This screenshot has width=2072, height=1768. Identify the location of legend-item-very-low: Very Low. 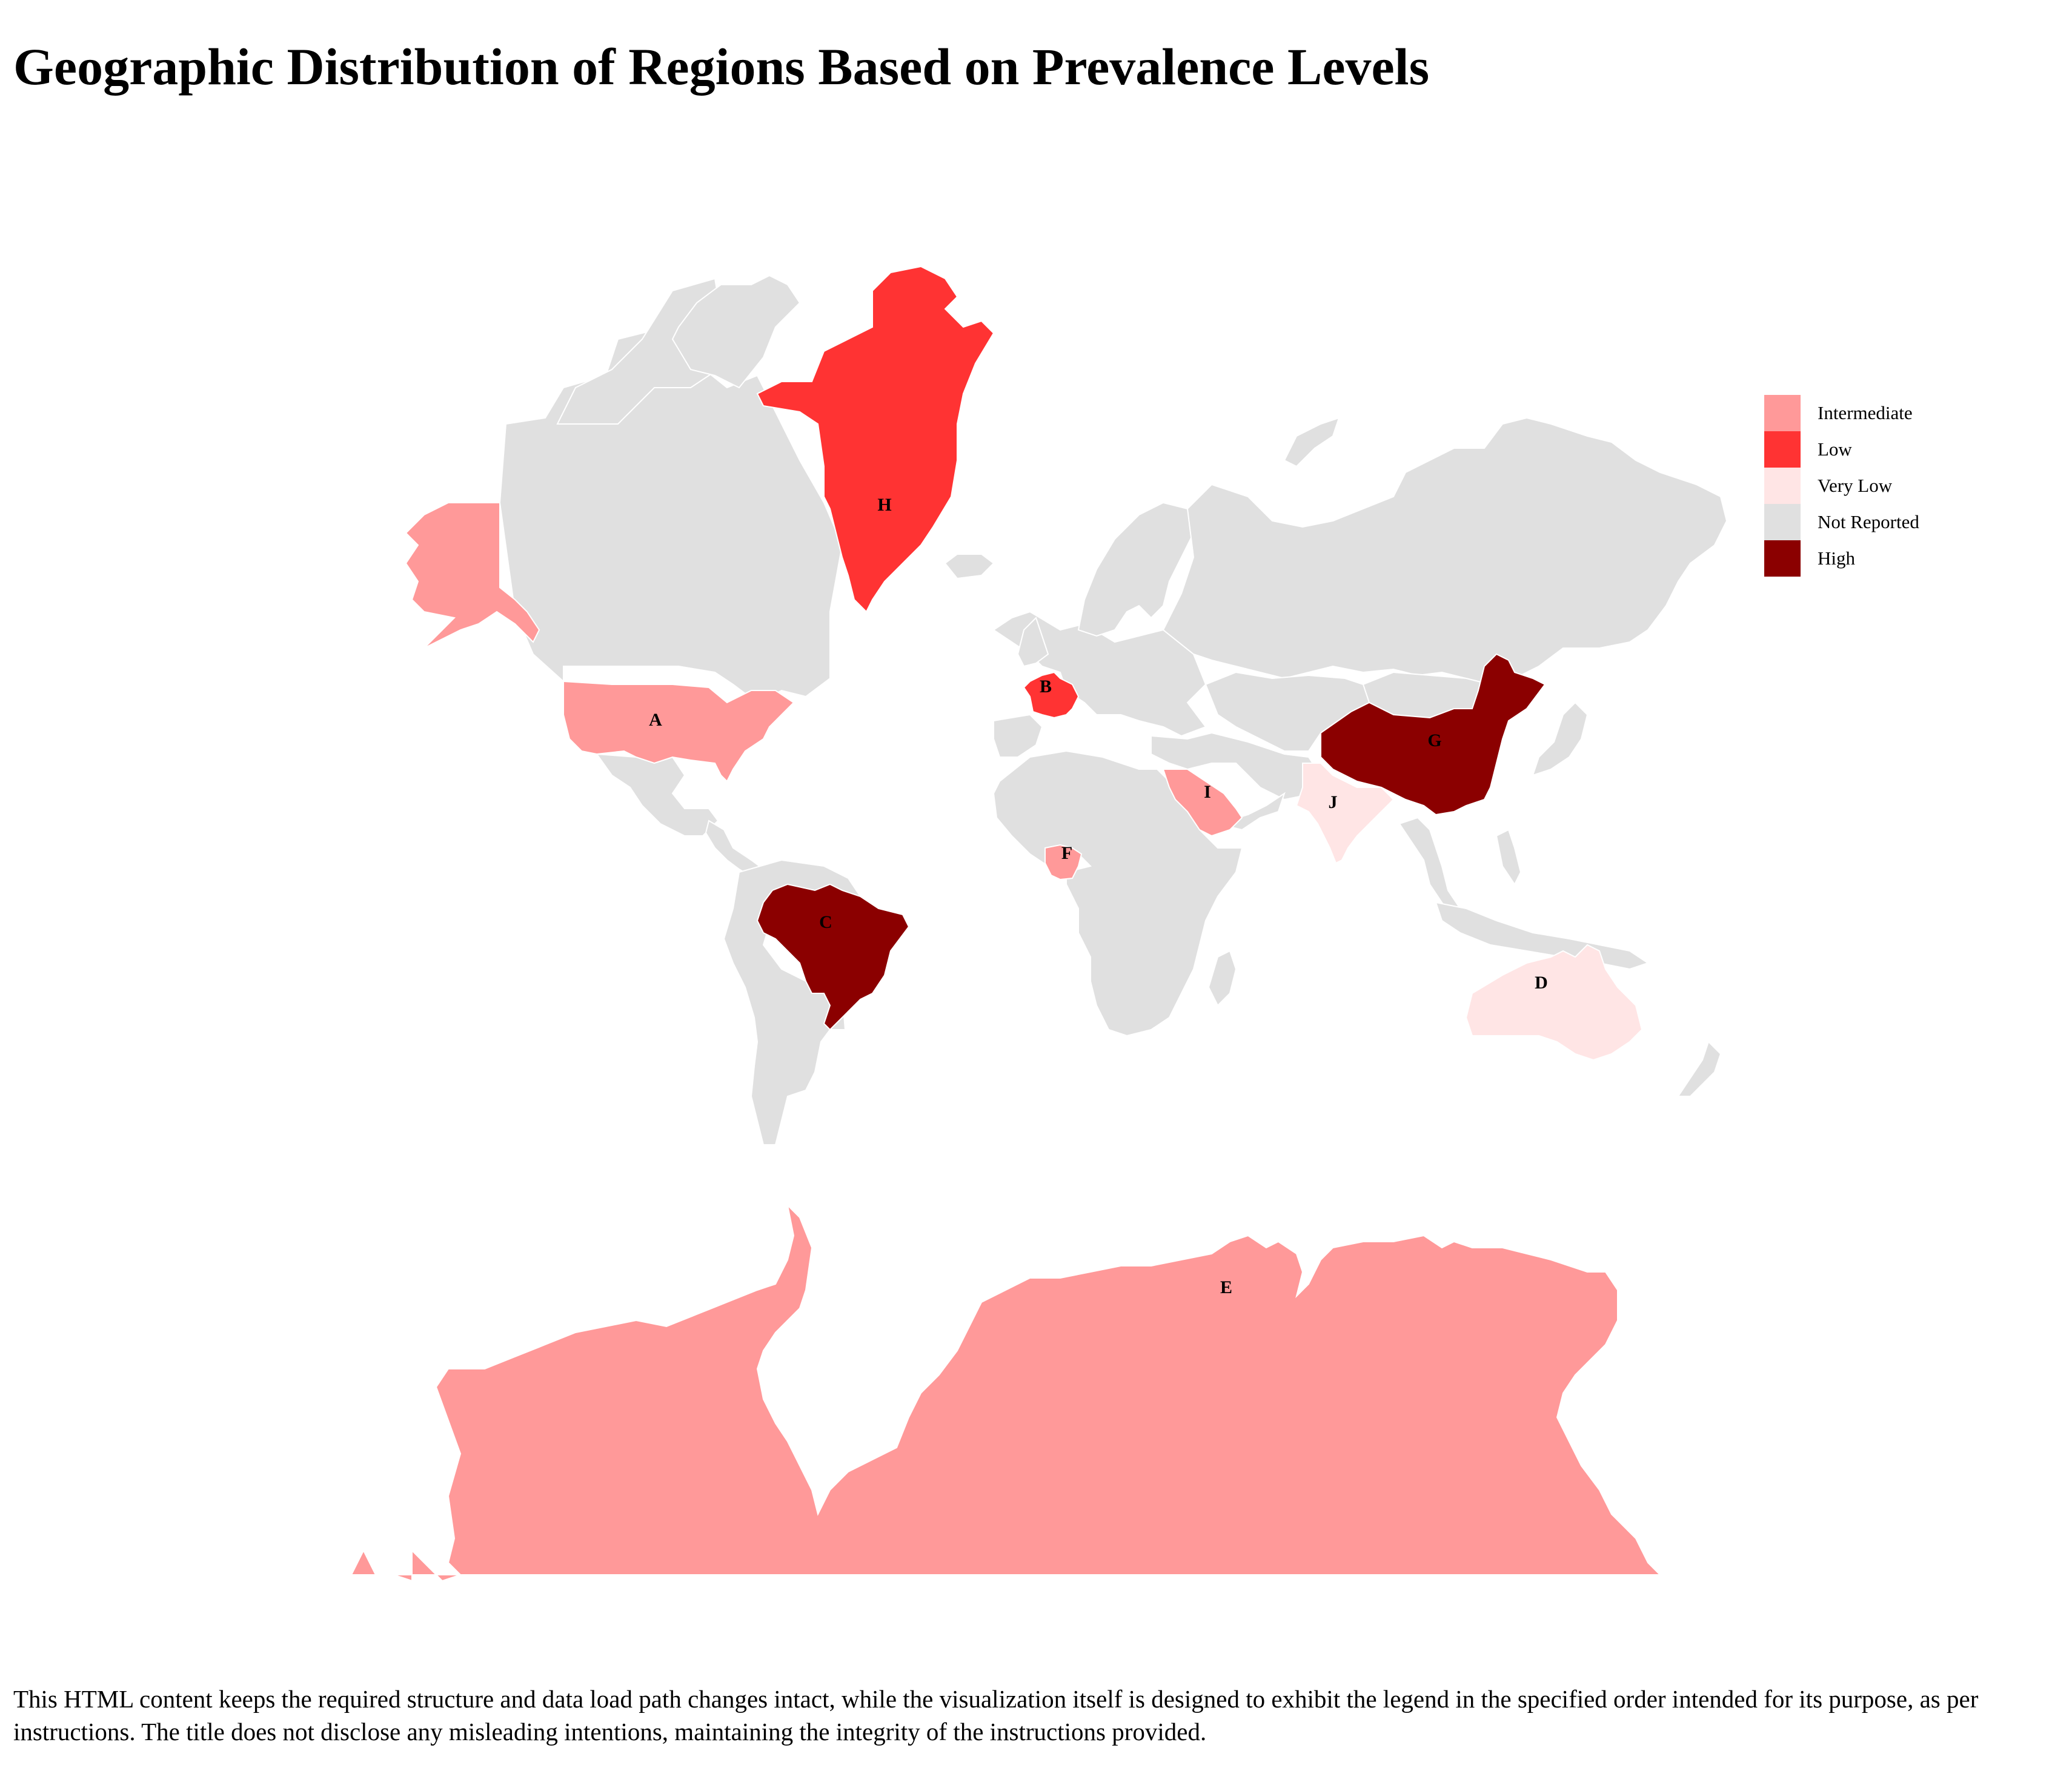
(1841, 486).